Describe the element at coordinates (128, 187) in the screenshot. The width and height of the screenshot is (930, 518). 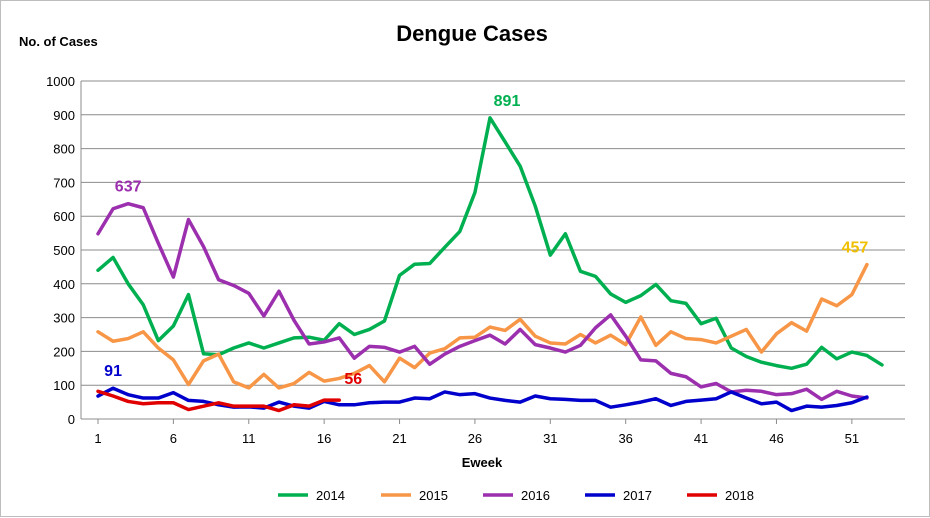
I see `annotation-label: 637` at that location.